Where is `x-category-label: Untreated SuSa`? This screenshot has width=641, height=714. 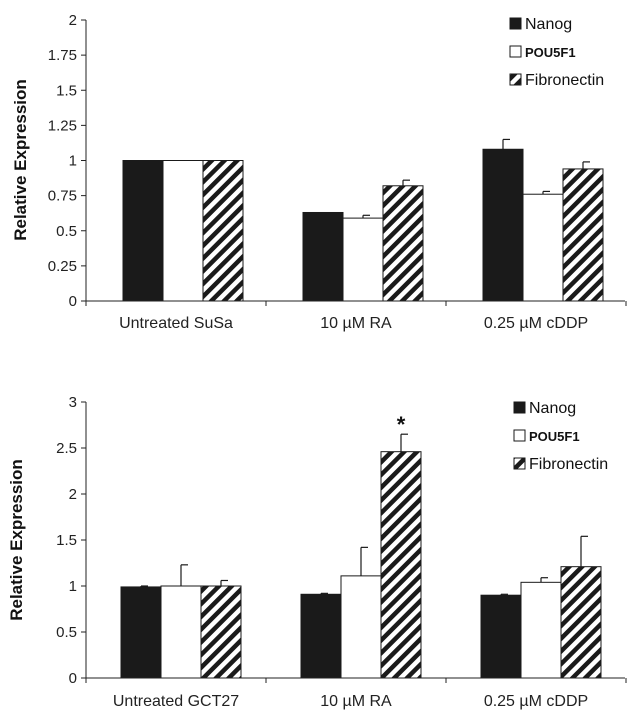 x-category-label: Untreated SuSa is located at coordinates (176, 323).